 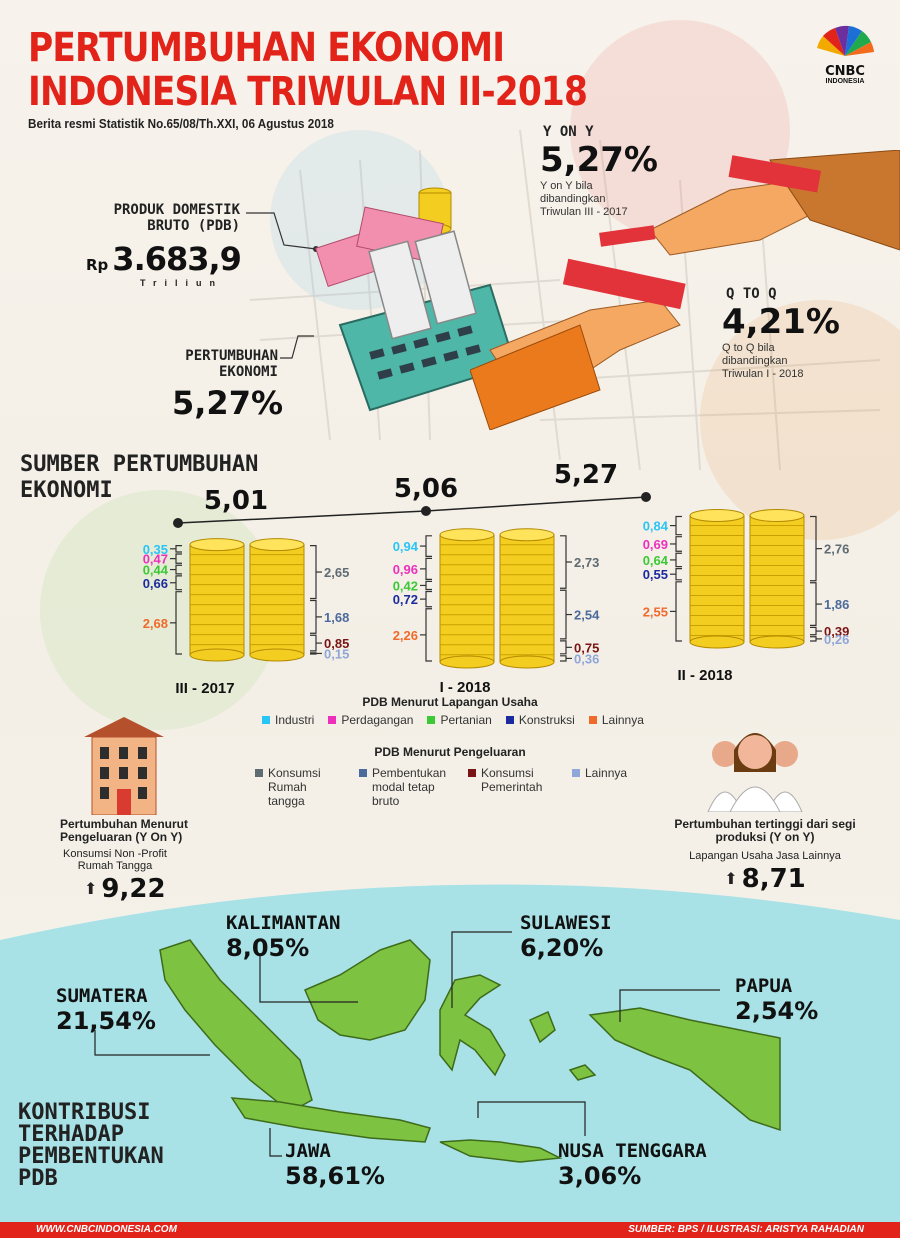 What do you see at coordinates (776, 1000) in the screenshot?
I see `region-papua: PAPUA 2,54%` at bounding box center [776, 1000].